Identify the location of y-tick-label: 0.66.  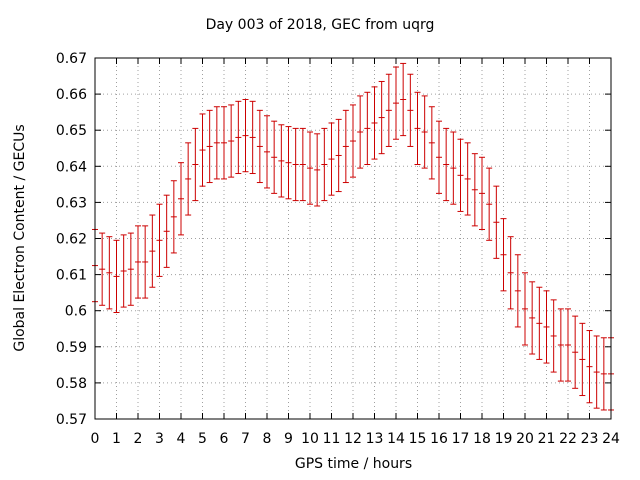
(71, 95).